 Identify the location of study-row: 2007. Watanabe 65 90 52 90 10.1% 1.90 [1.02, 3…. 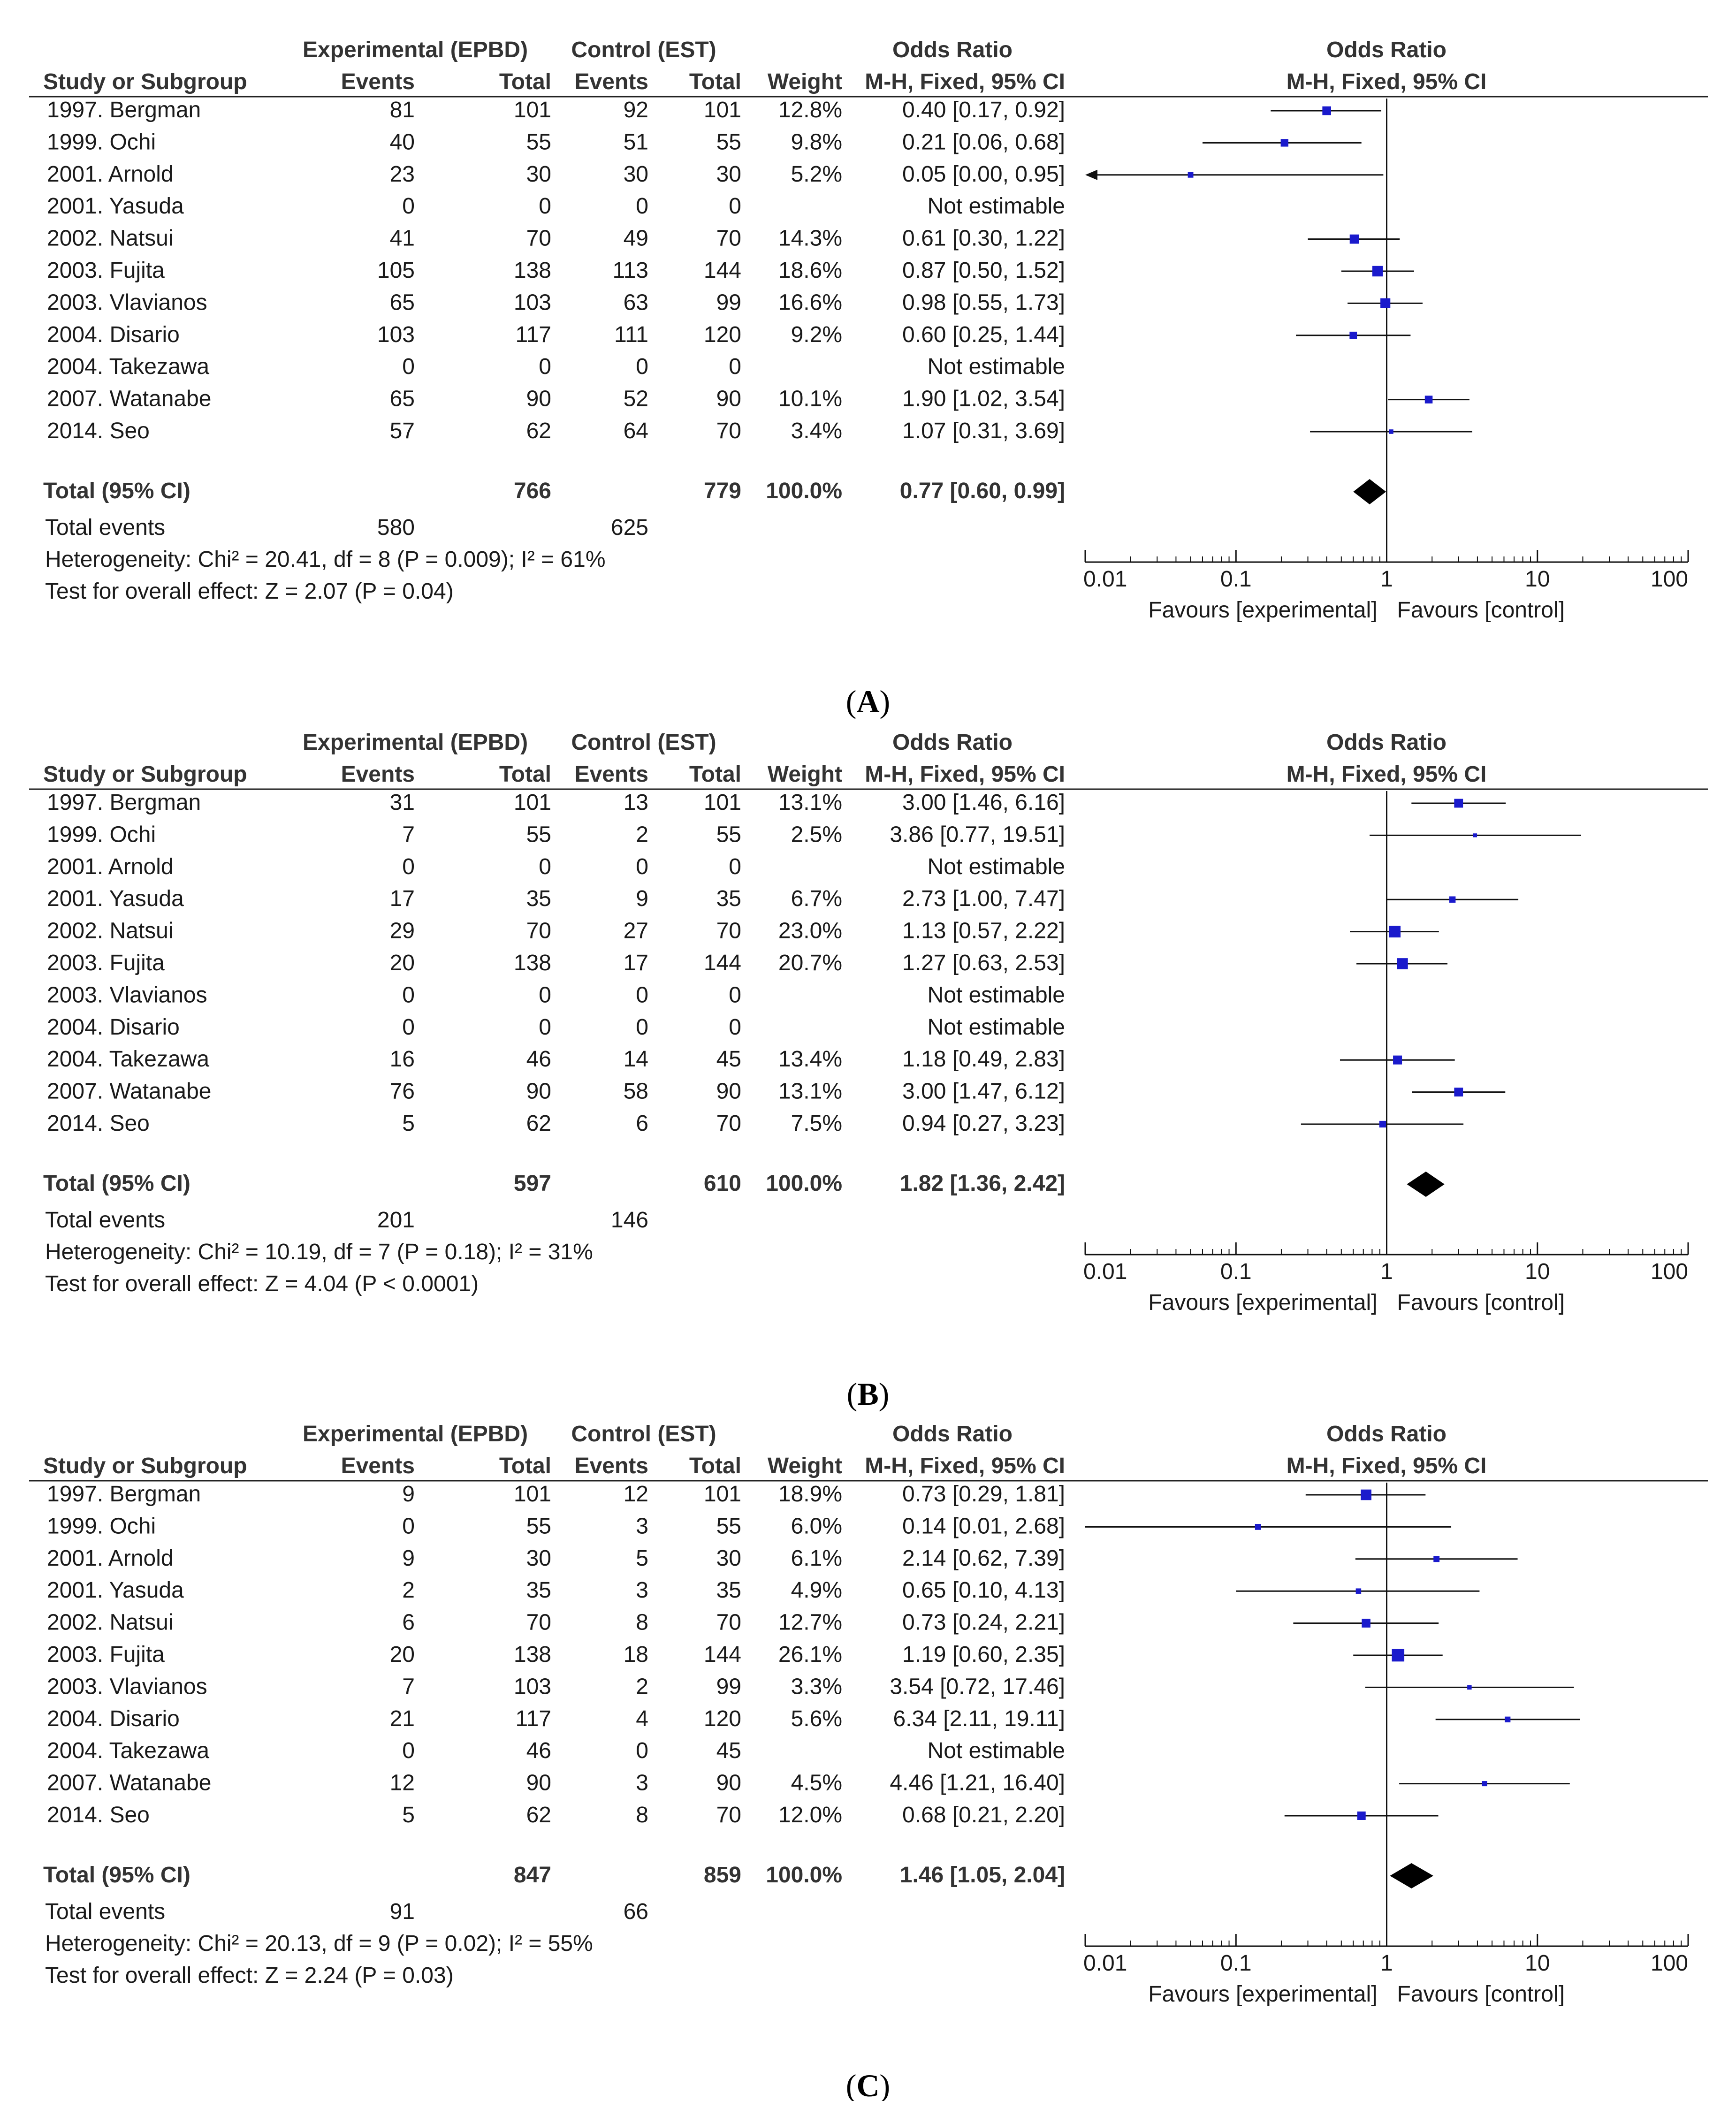
(758, 399).